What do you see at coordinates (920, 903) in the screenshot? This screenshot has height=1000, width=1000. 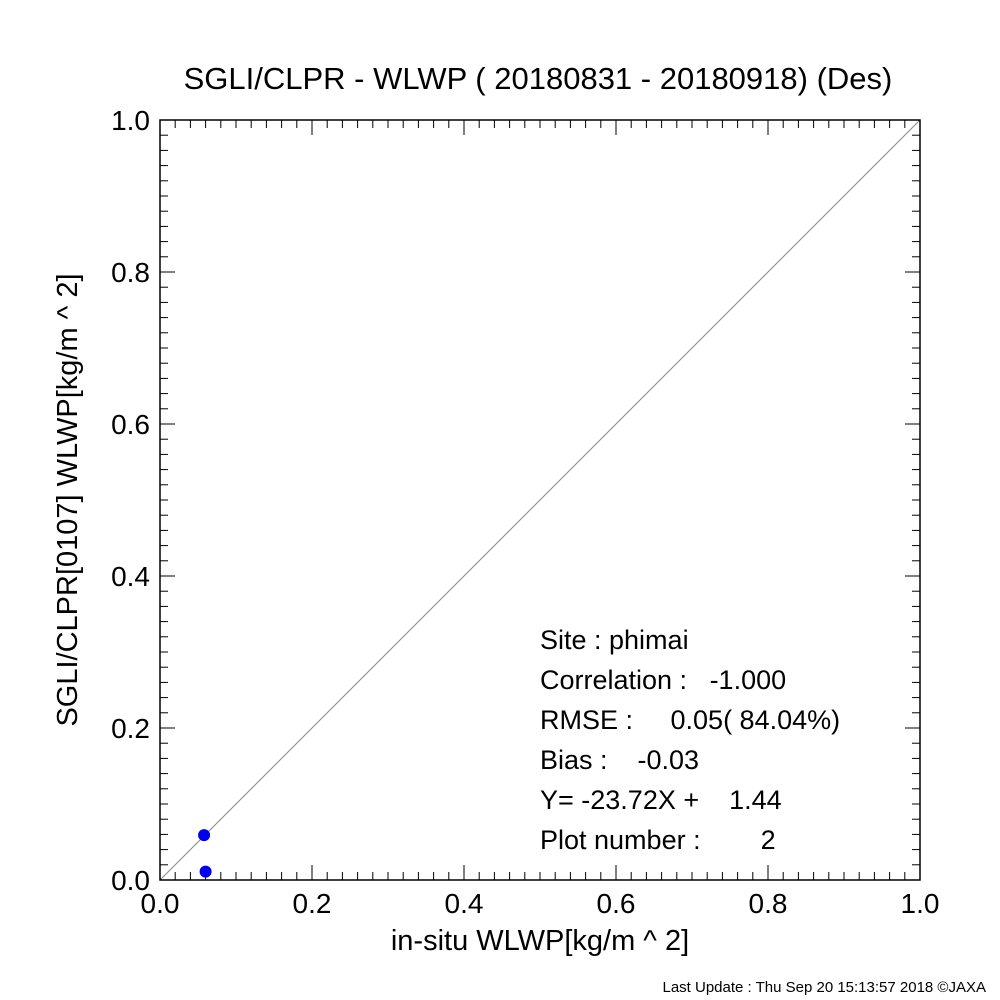 I see `x-tick-label: 1.0` at bounding box center [920, 903].